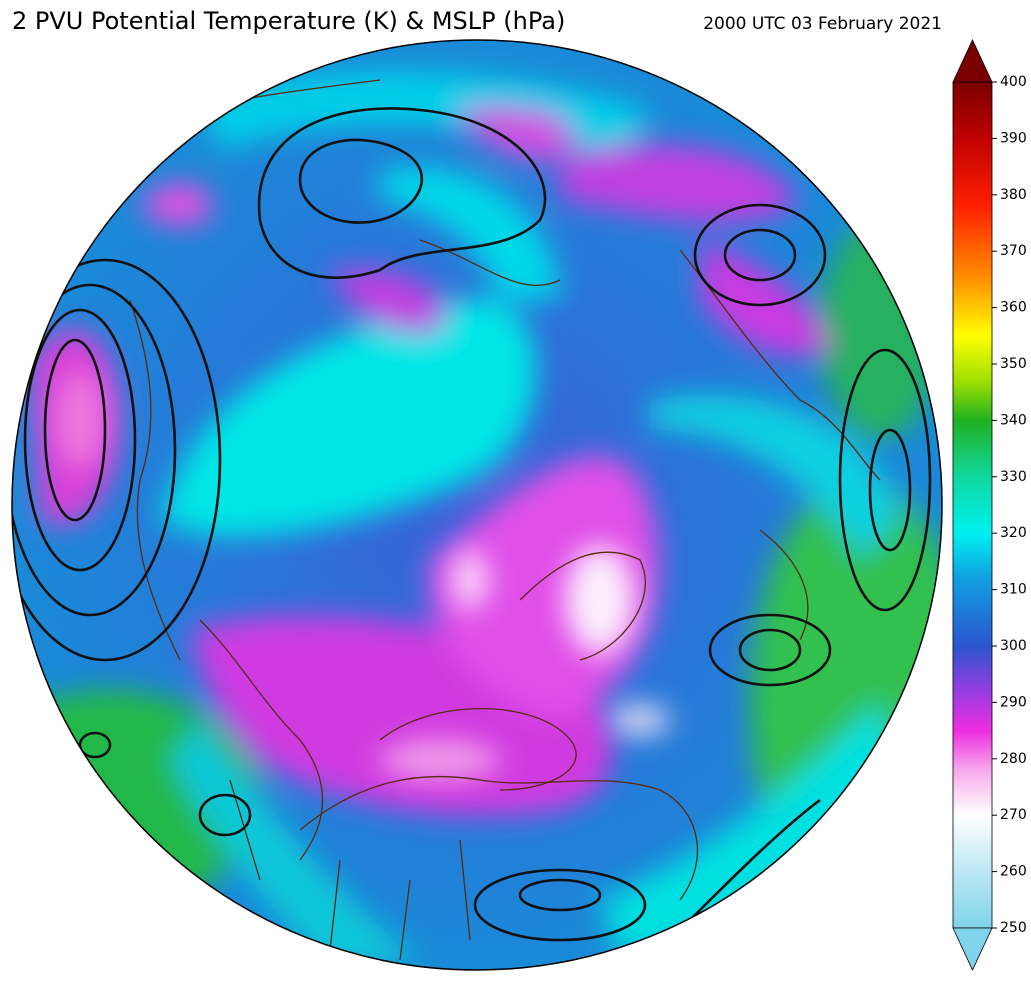 This screenshot has height=982, width=1031. Describe the element at coordinates (1013, 815) in the screenshot. I see `tick-label: 270` at that location.